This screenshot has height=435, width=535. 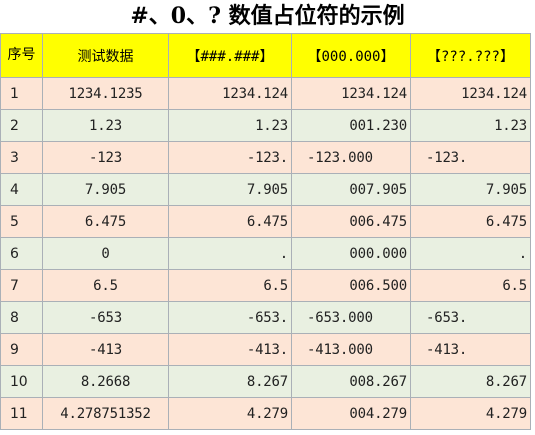 What do you see at coordinates (21, 55) in the screenshot?
I see `header-seq: 序号` at bounding box center [21, 55].